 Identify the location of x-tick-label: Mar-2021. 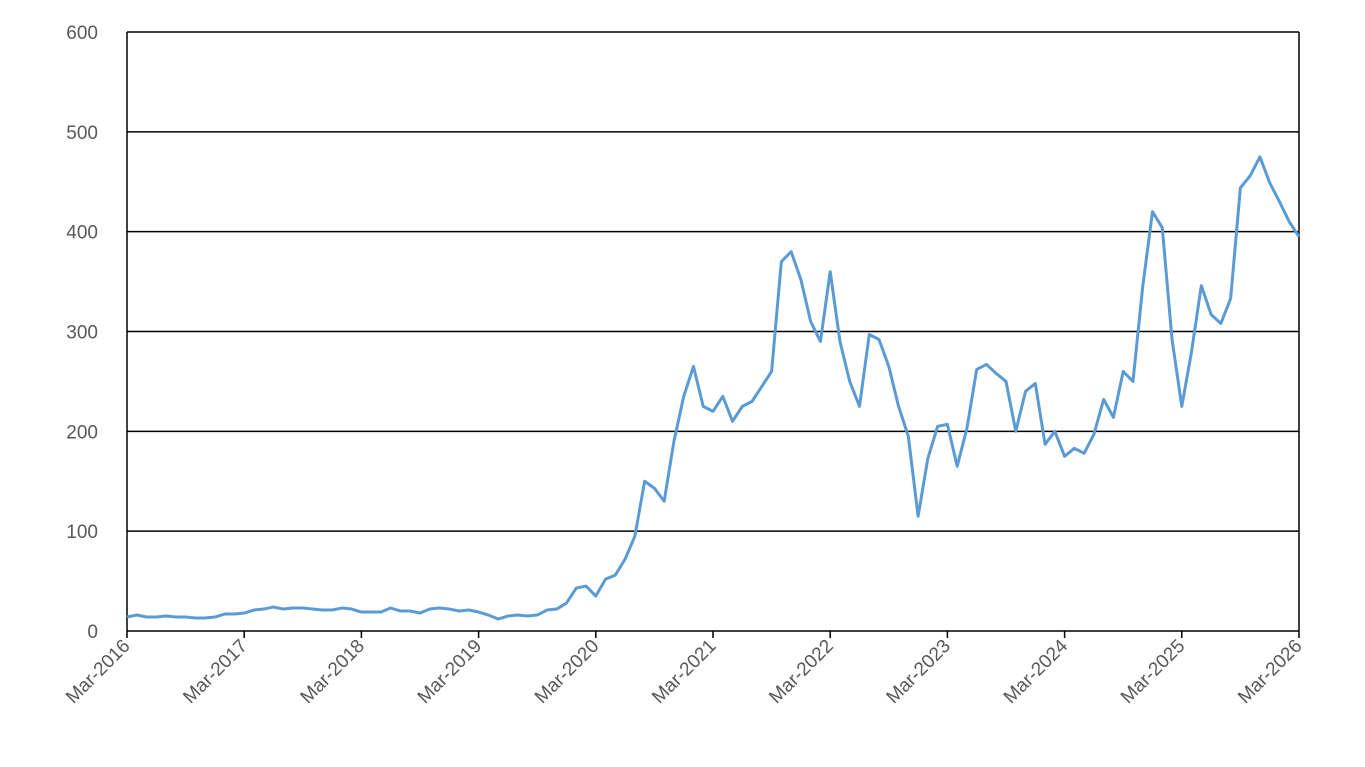
(684, 672).